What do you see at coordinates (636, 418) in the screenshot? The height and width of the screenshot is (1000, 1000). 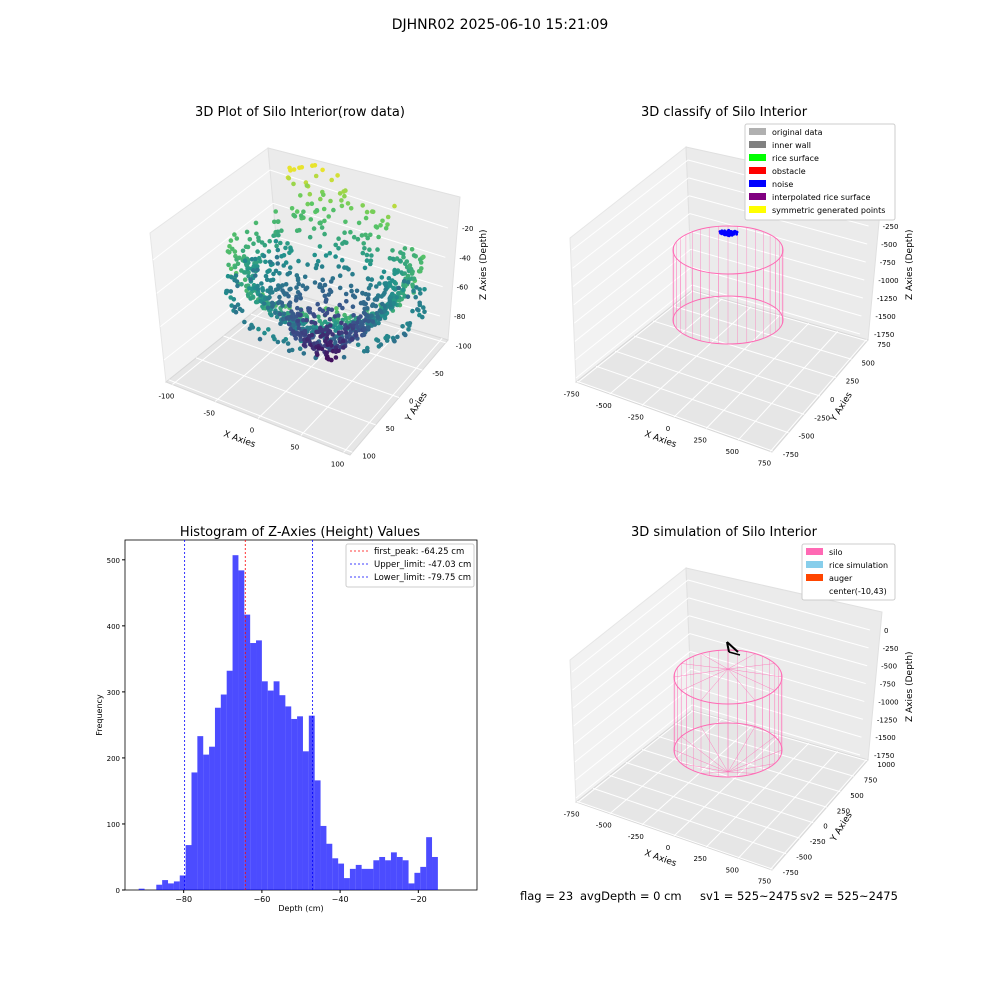 I see `x-tick-label: -250` at bounding box center [636, 418].